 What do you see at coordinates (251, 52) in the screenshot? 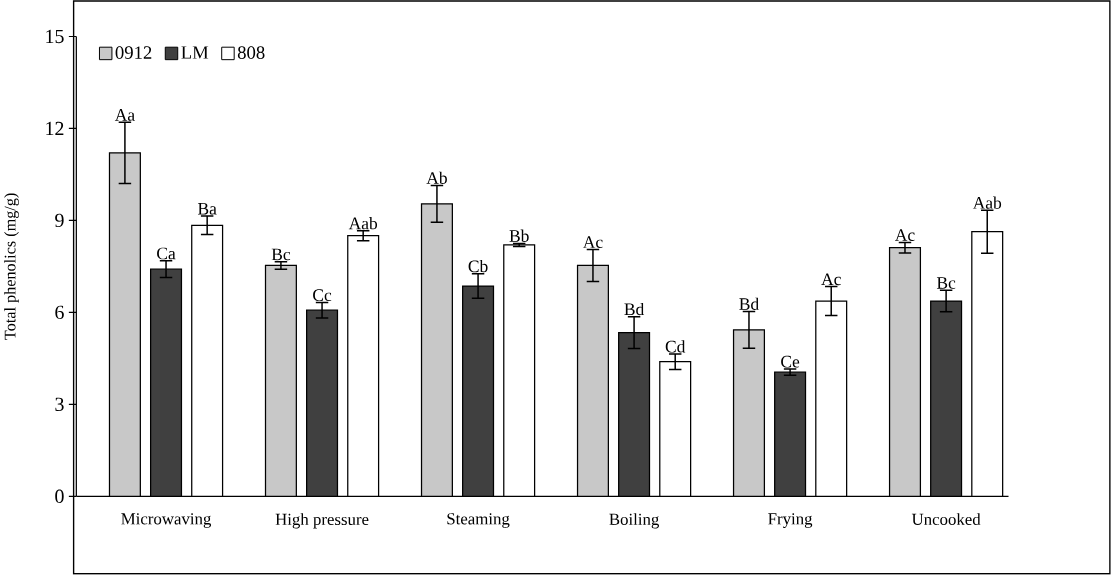
I see `legend-label: 808` at bounding box center [251, 52].